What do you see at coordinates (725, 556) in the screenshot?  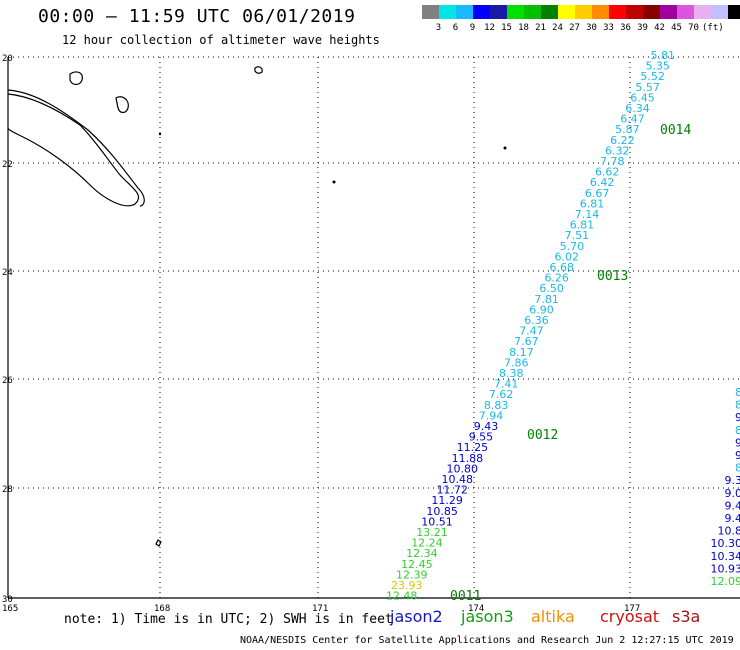 I see `wave-height-value: 10.34` at bounding box center [725, 556].